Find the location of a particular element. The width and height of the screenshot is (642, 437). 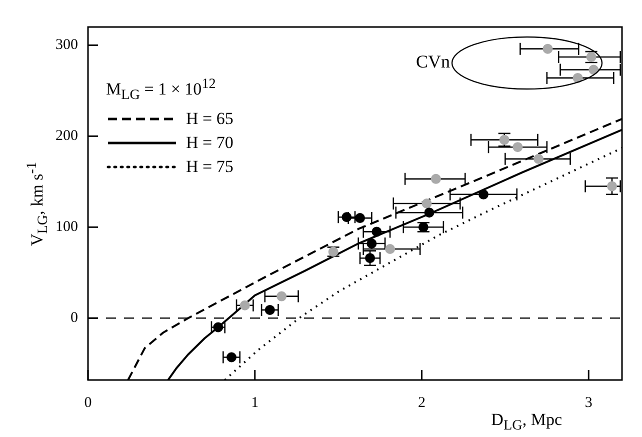

y-tick-label: 100 is located at coordinates (67, 227).